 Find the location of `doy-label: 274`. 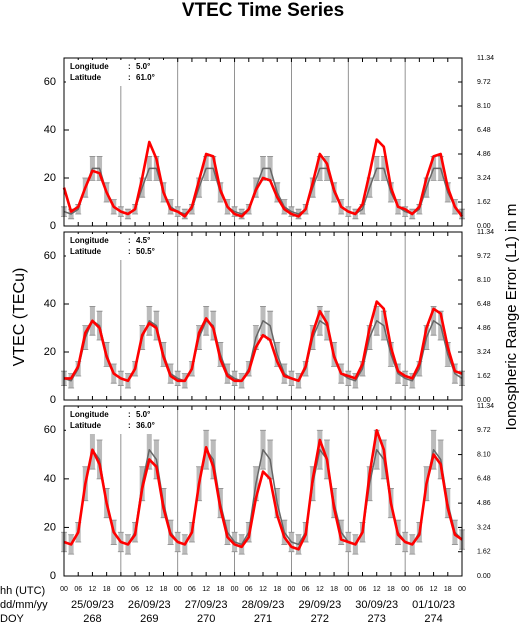

doy-label: 274 is located at coordinates (433, 618).